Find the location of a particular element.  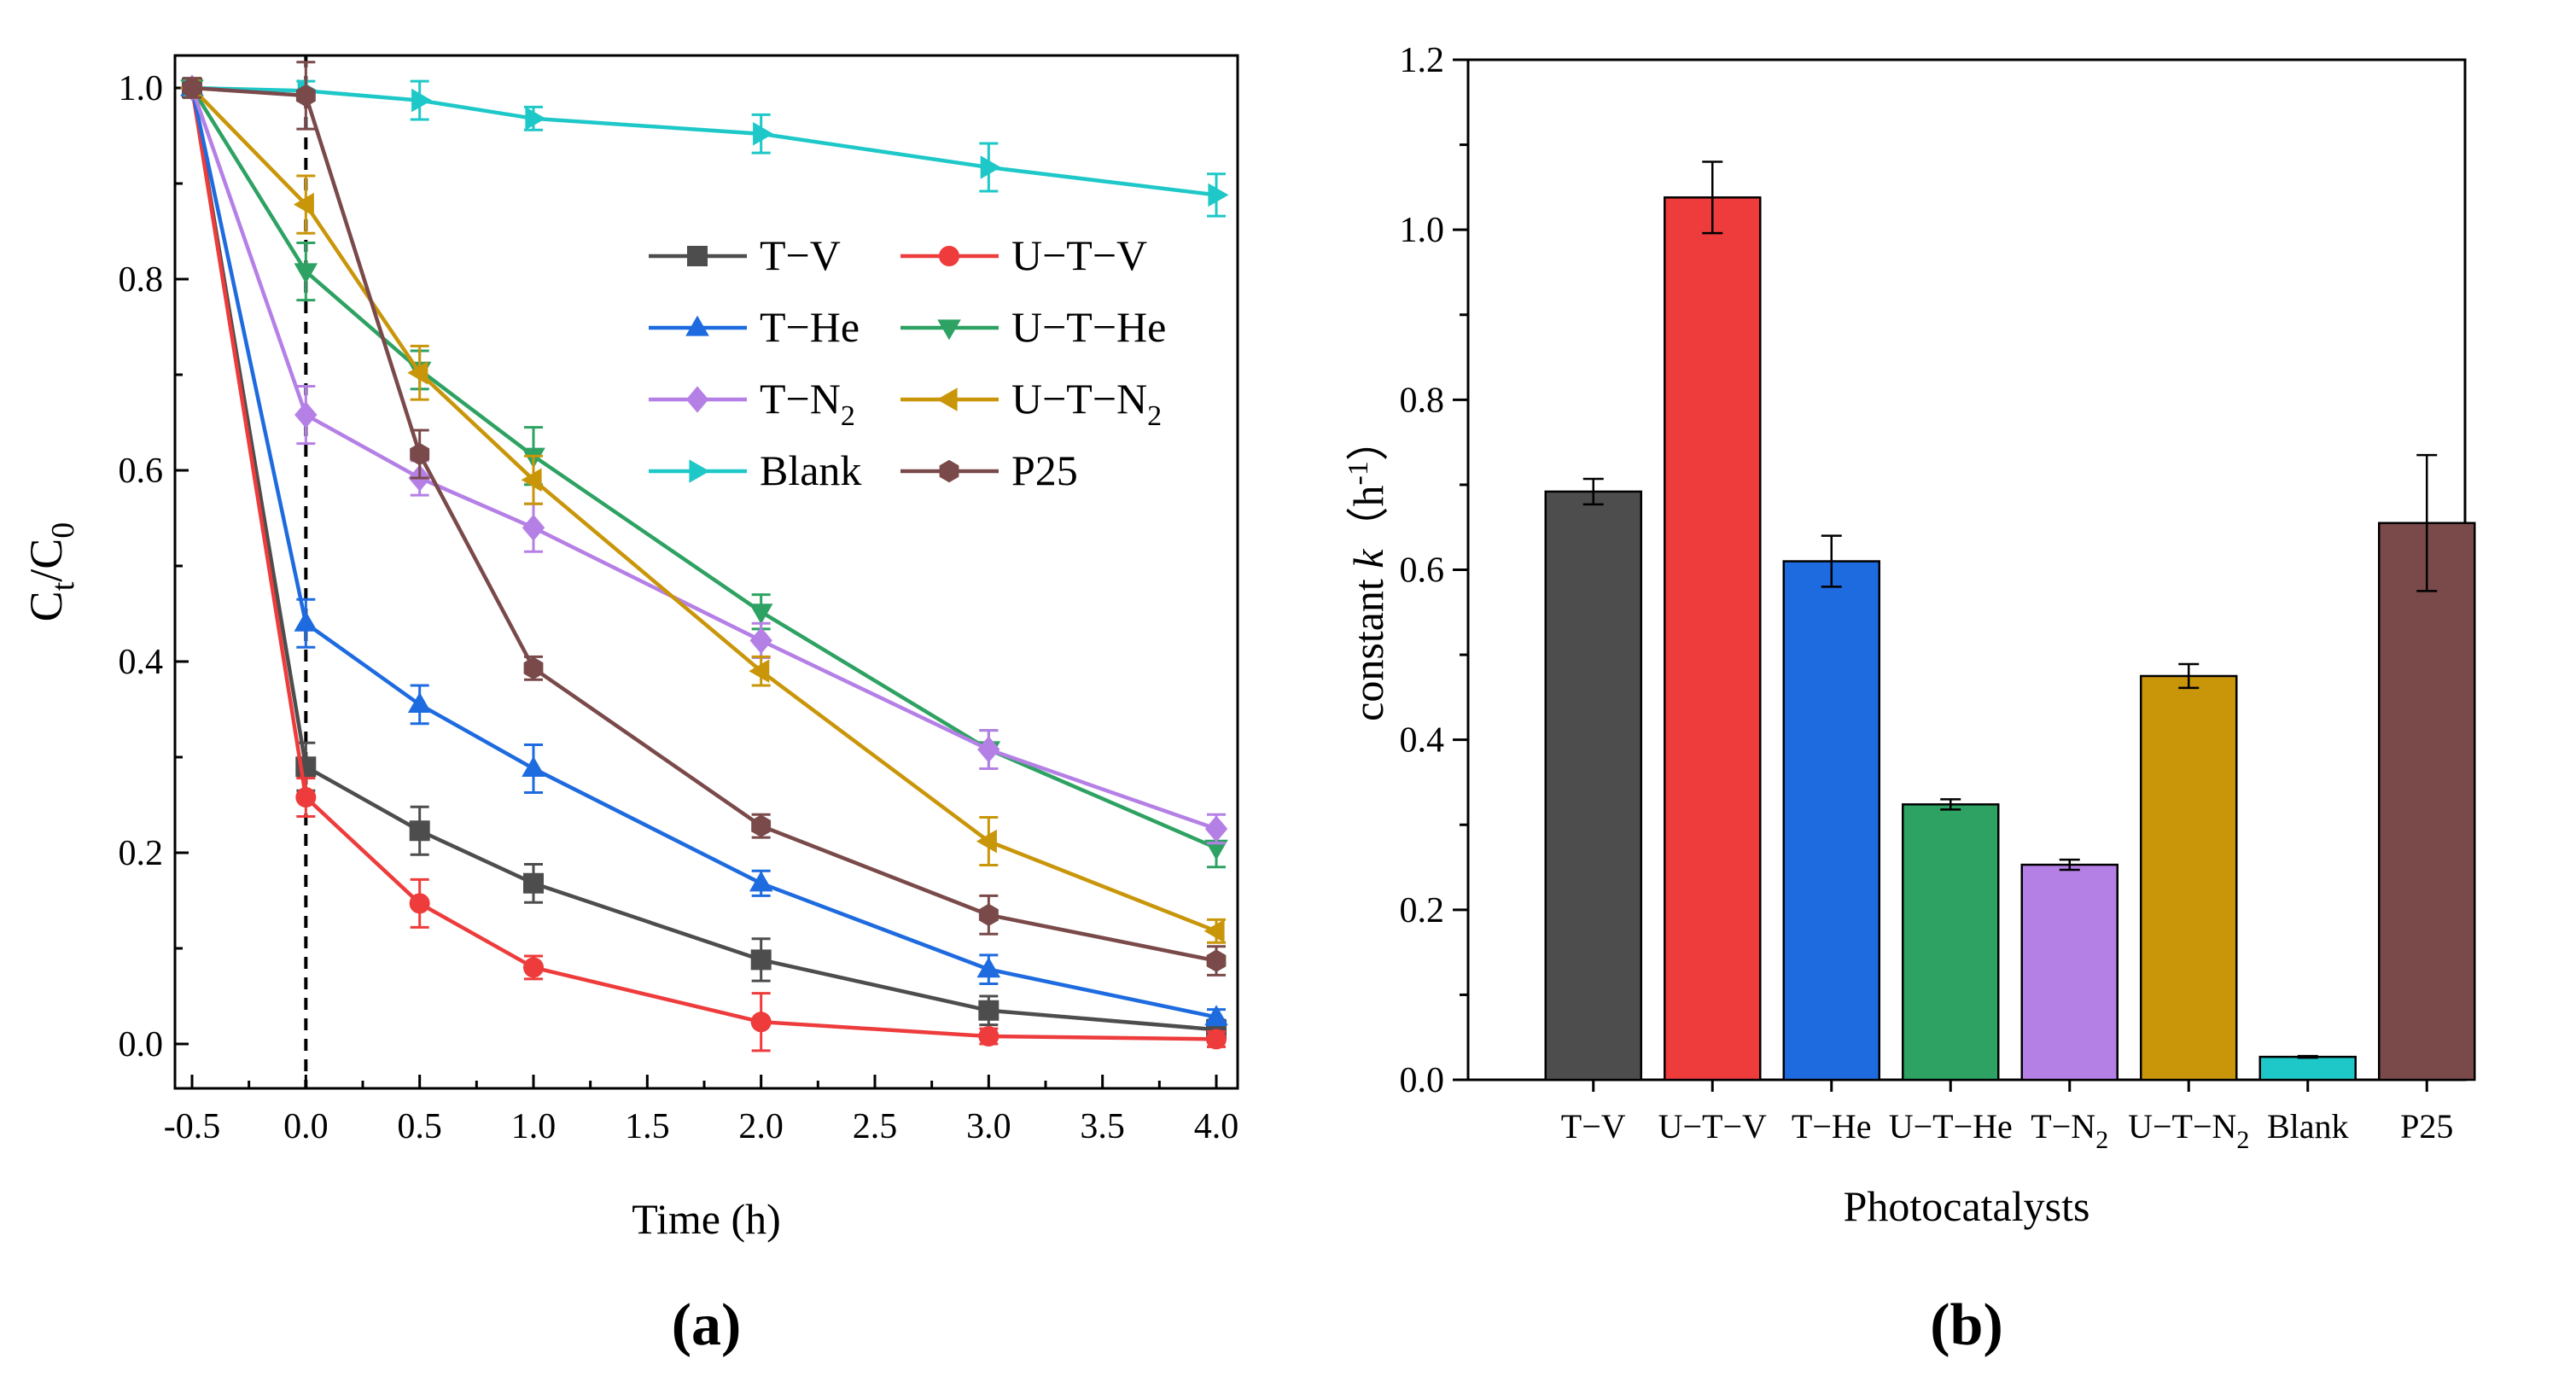

legend-label-text: Blank is located at coordinates (810, 470).